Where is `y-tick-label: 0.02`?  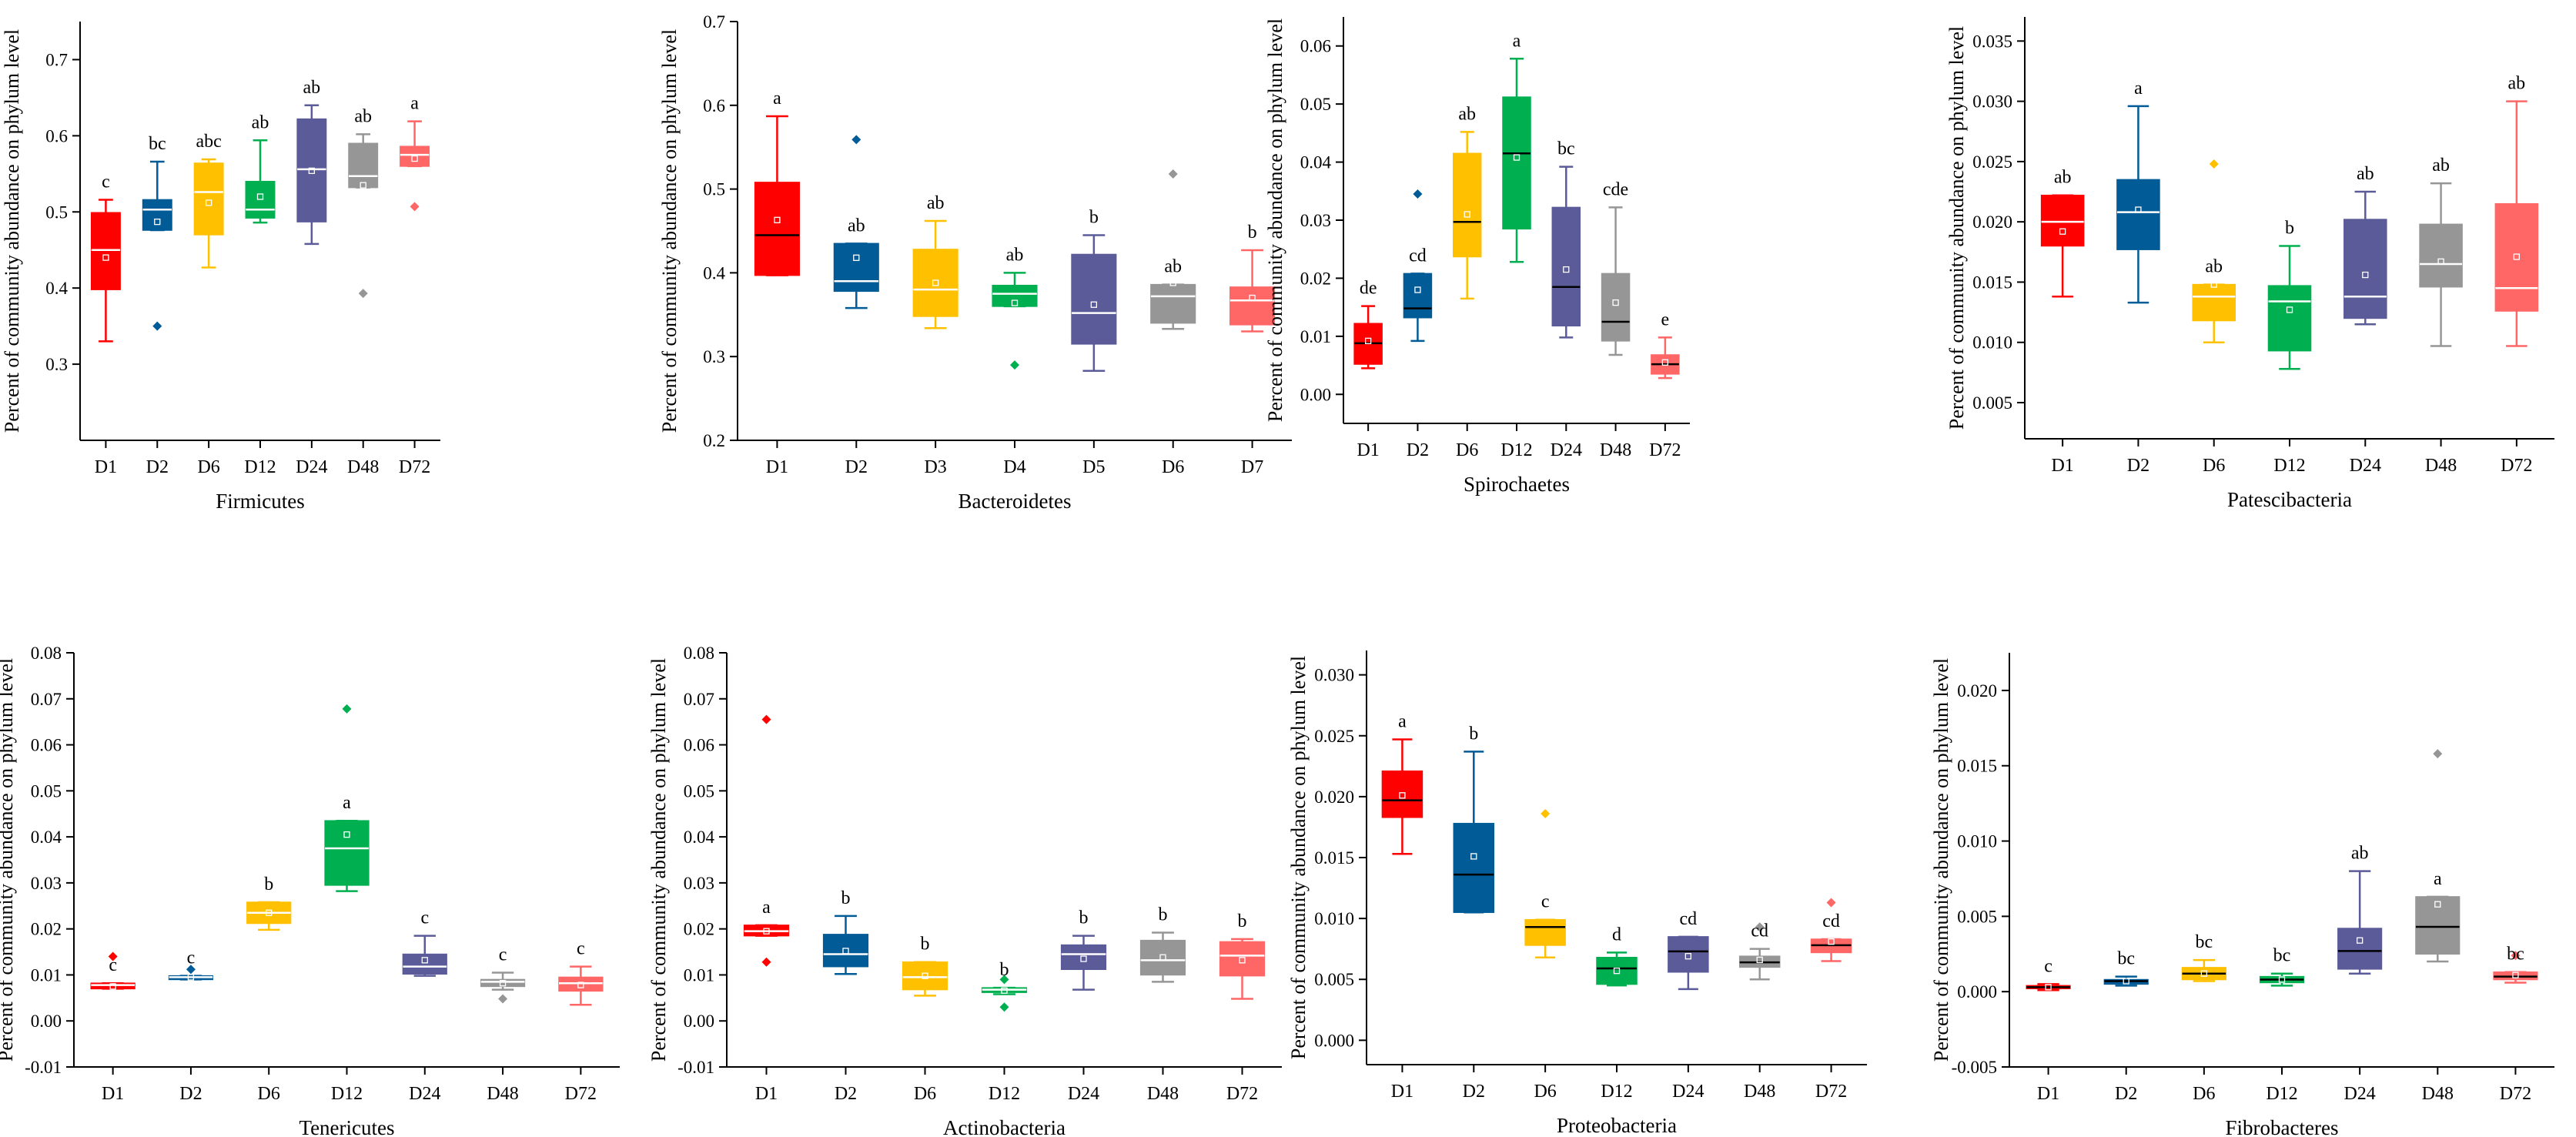
y-tick-label: 0.02 is located at coordinates (699, 929).